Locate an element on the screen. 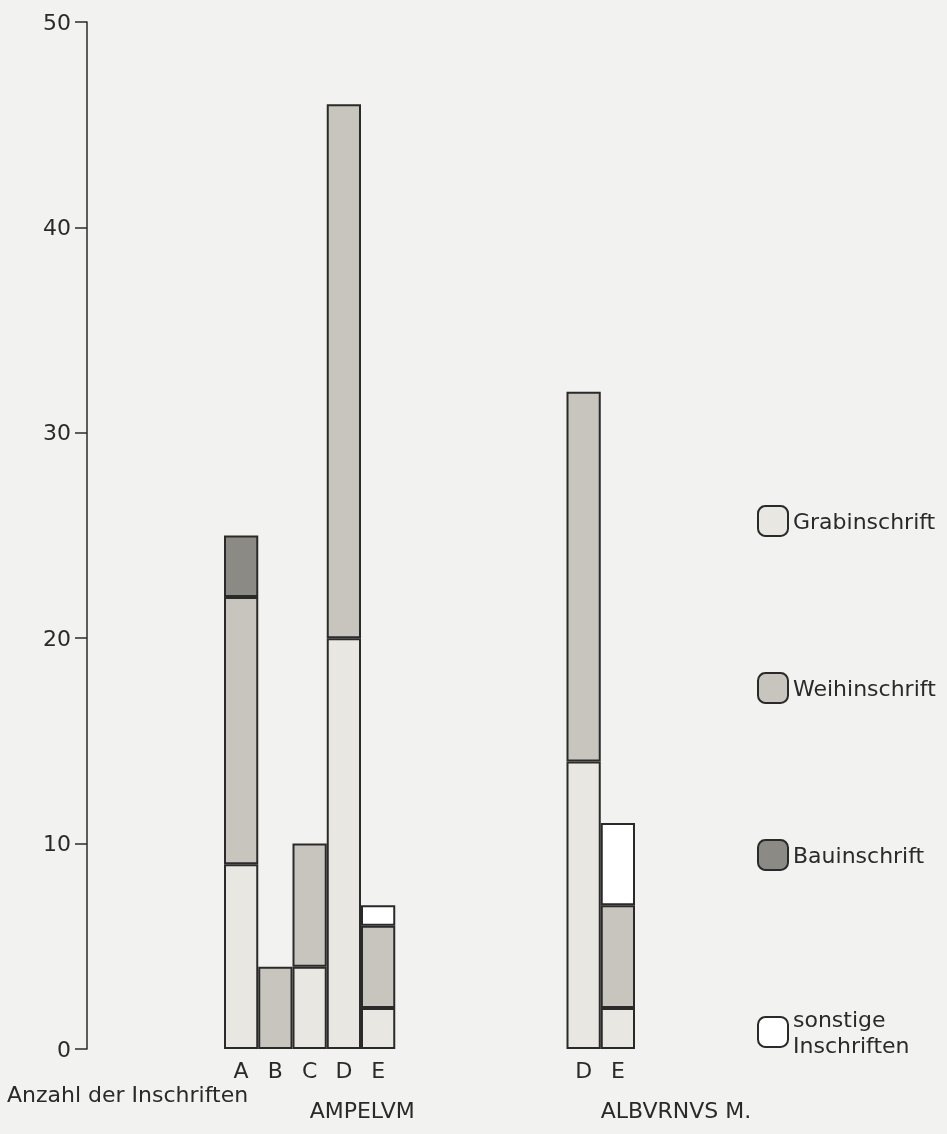  y-axis-title: Anzahl der Inschriften is located at coordinates (128, 1095).